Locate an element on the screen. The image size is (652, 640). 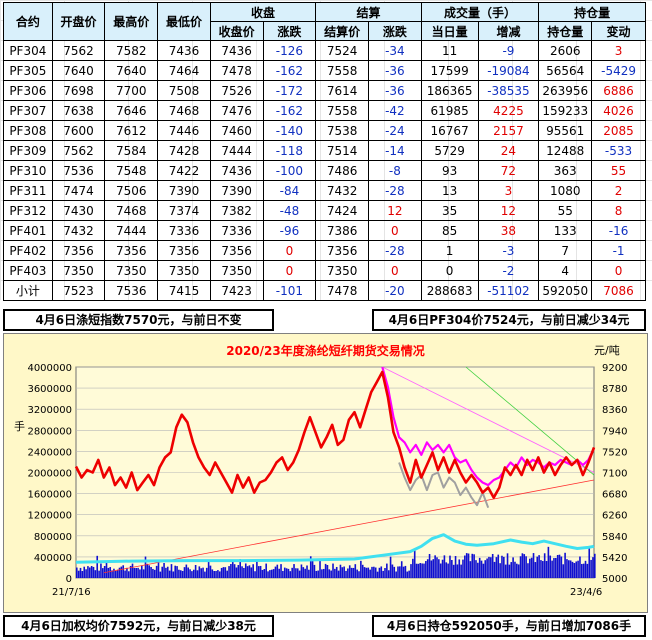
cell-oichg: -1 is located at coordinates (618, 250).